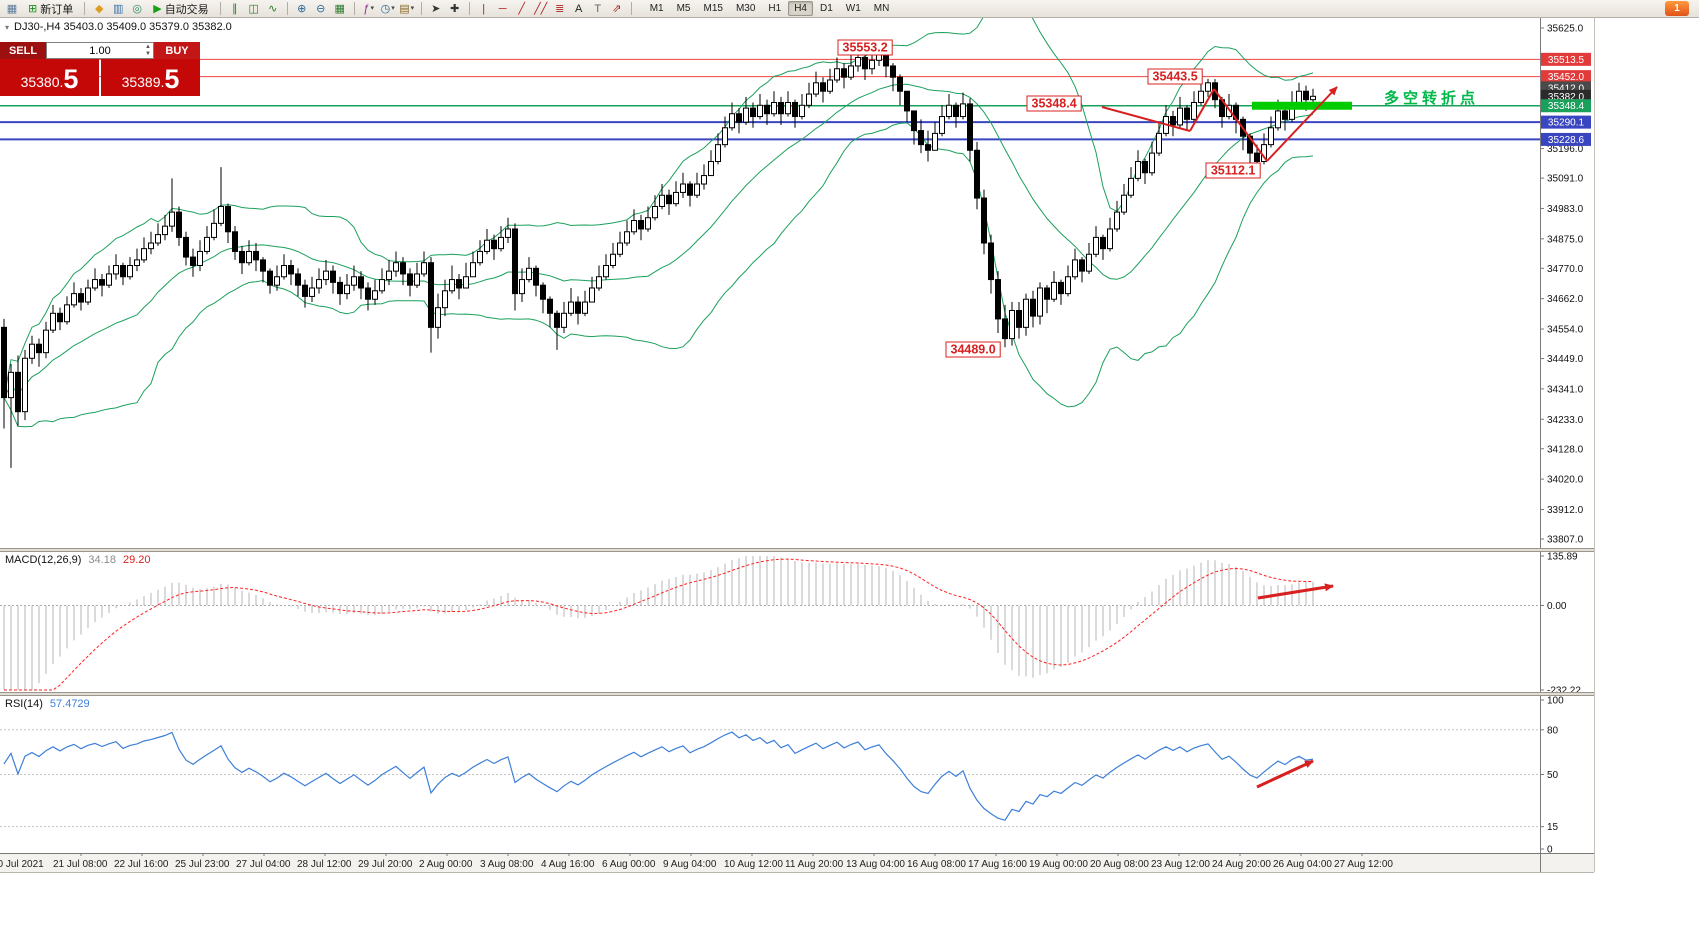  Describe the element at coordinates (826, 8) in the screenshot. I see `timeframe-d1-button: D1` at that location.